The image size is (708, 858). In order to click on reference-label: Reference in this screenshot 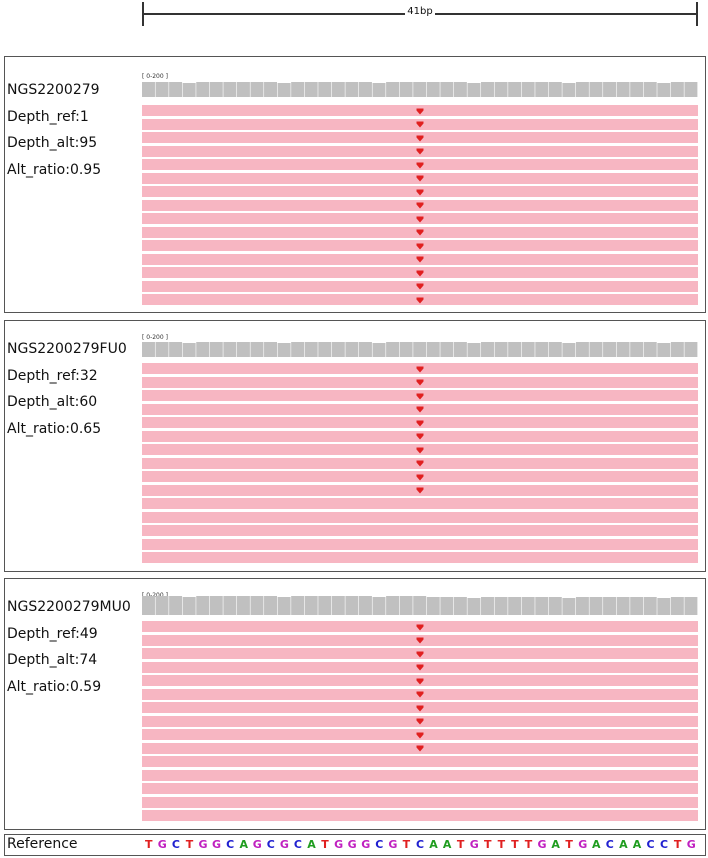, I will do `click(42, 844)`.